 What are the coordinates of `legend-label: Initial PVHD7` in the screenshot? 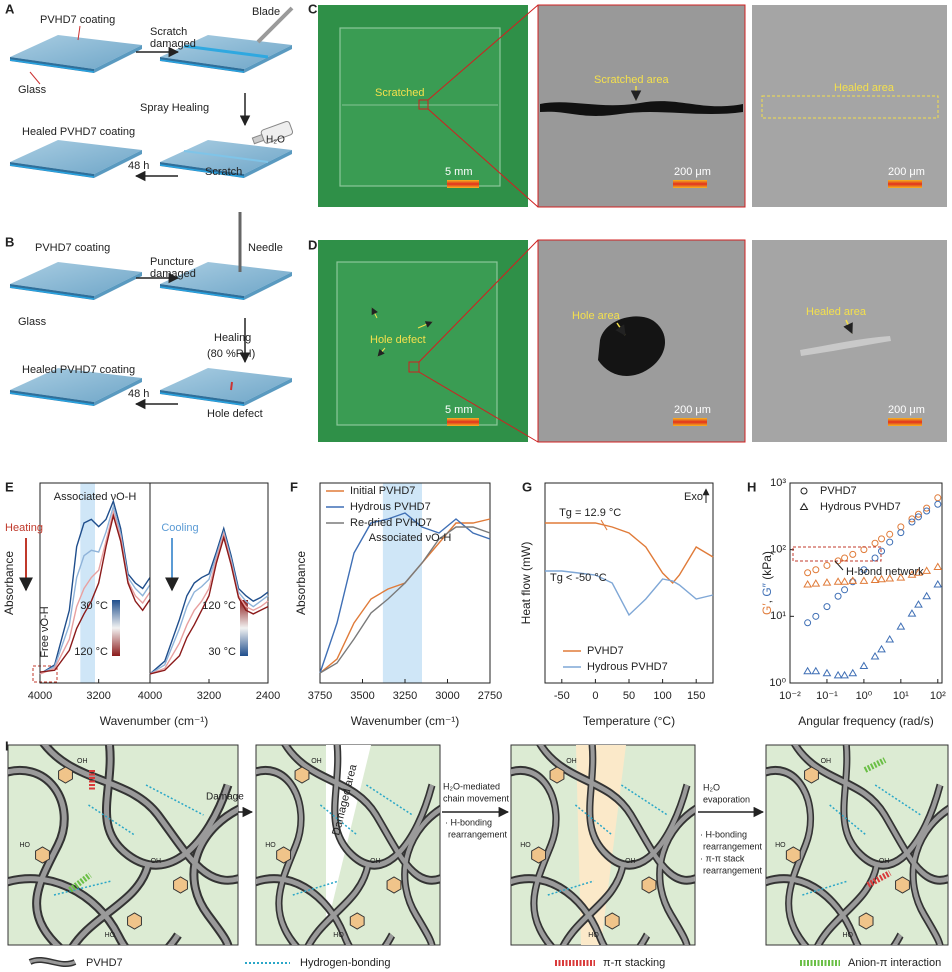 It's located at (382, 491).